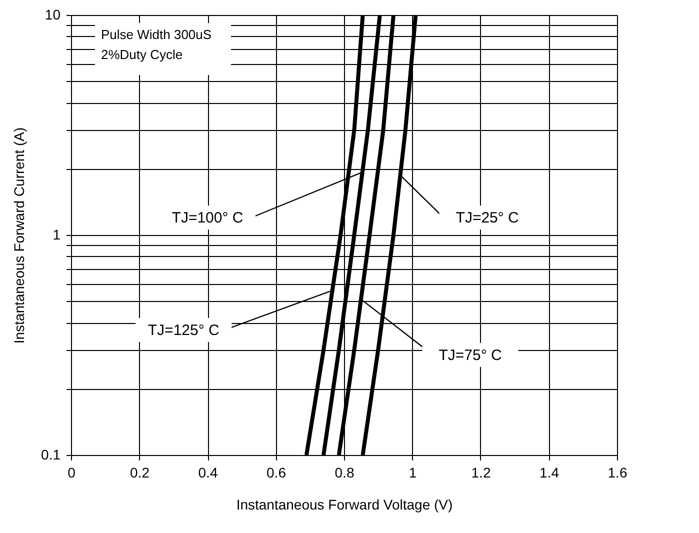 The height and width of the screenshot is (533, 699). Describe the element at coordinates (276, 472) in the screenshot. I see `x-tick-label: 0.6` at that location.